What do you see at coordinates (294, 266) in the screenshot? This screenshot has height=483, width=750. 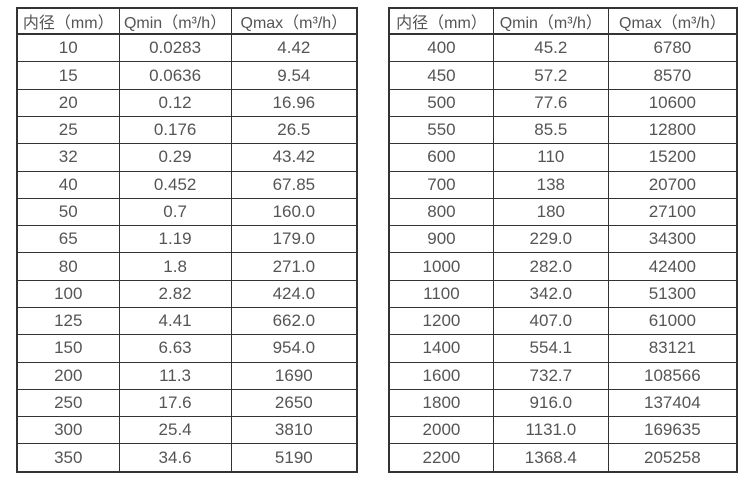 I see `table-cell: 271.0` at bounding box center [294, 266].